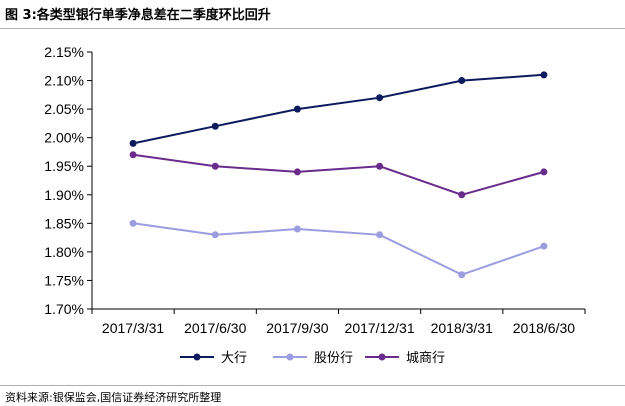 The image size is (625, 406). I want to click on y-tick-label: 1.80%, so click(64, 252).